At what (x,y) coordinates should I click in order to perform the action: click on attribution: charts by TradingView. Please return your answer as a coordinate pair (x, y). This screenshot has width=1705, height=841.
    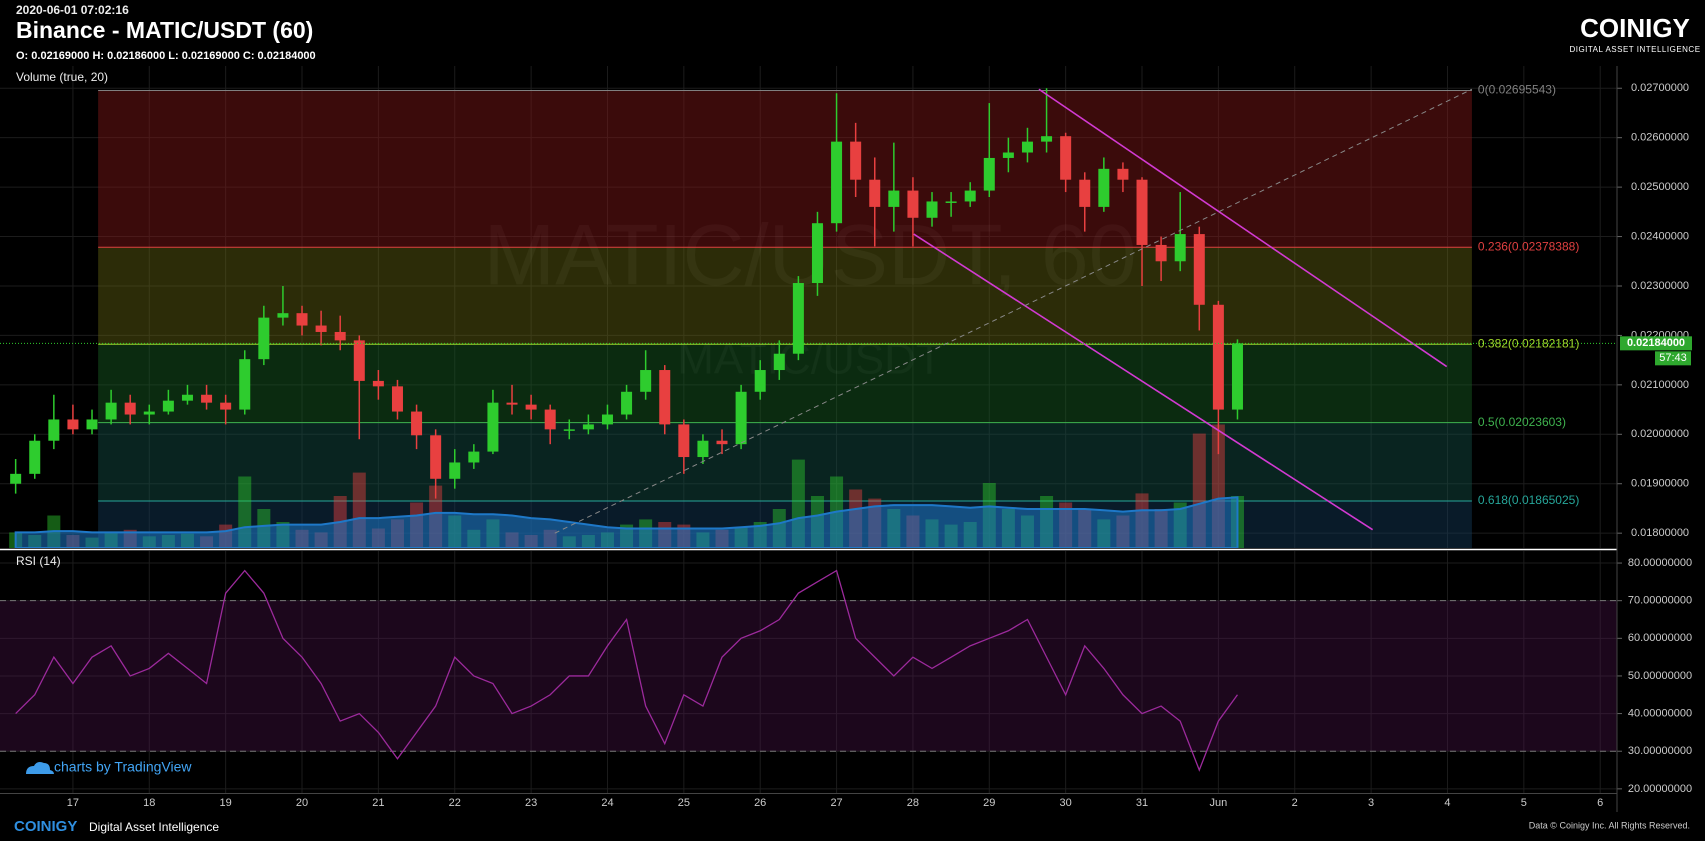
    Looking at the image, I should click on (123, 767).